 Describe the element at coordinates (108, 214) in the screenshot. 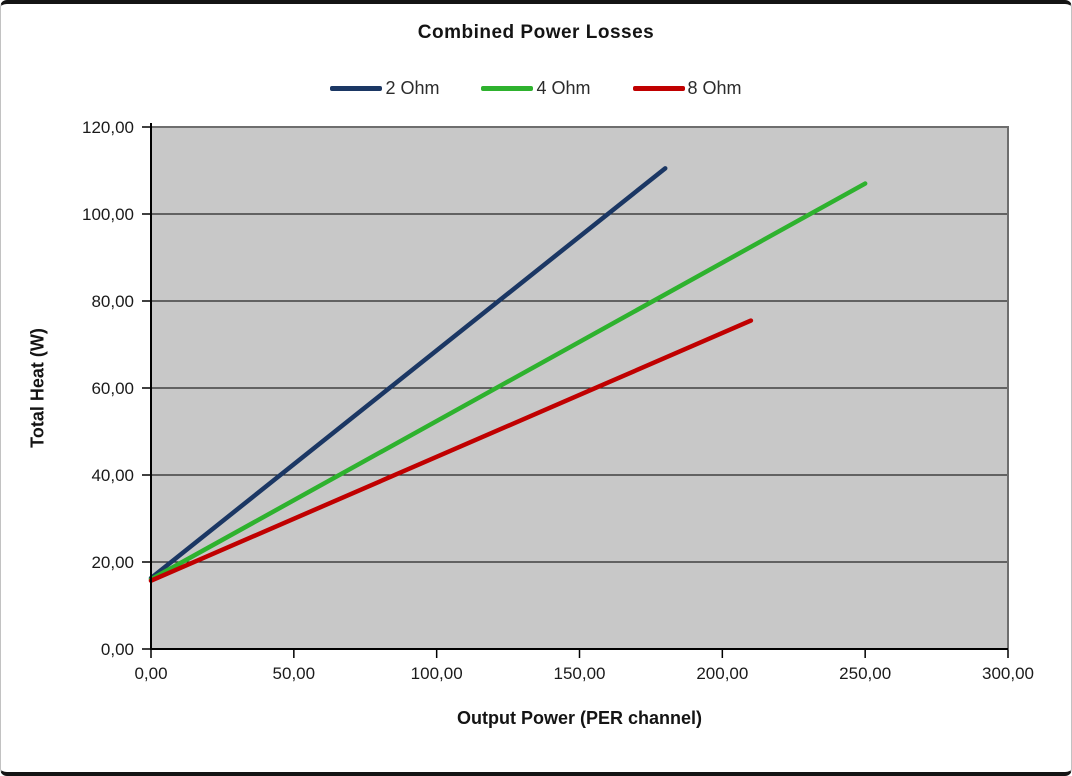

I see `y-tick-label-100: 100,00` at that location.